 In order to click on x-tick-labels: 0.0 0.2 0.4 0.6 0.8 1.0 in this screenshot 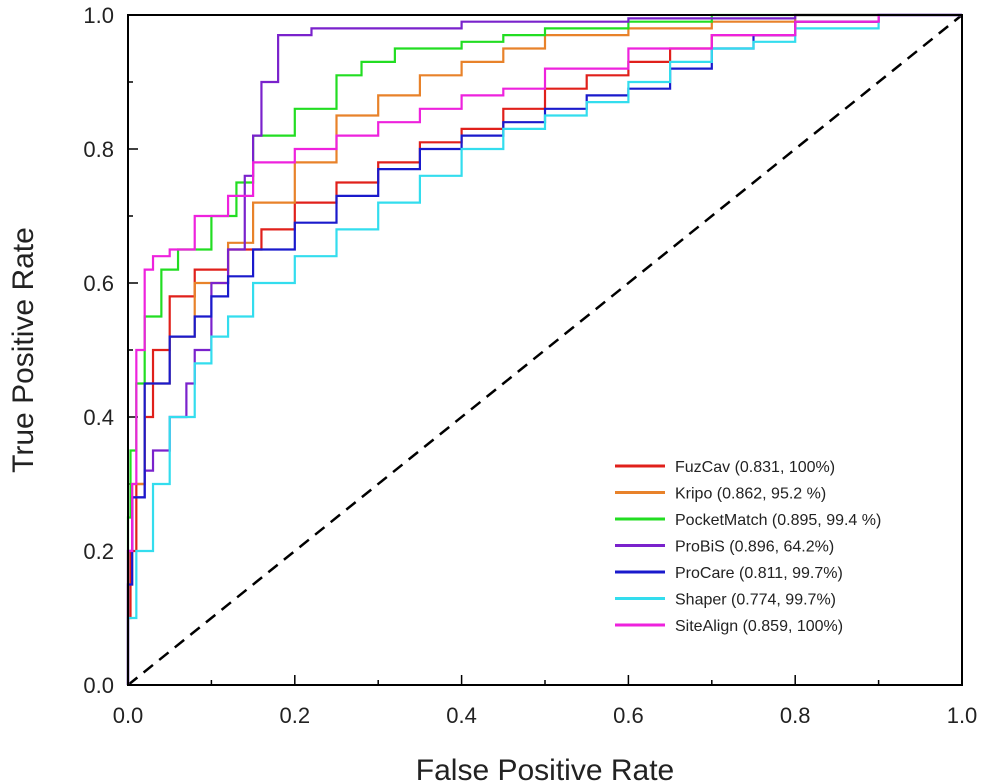, I will do `click(545, 715)`.